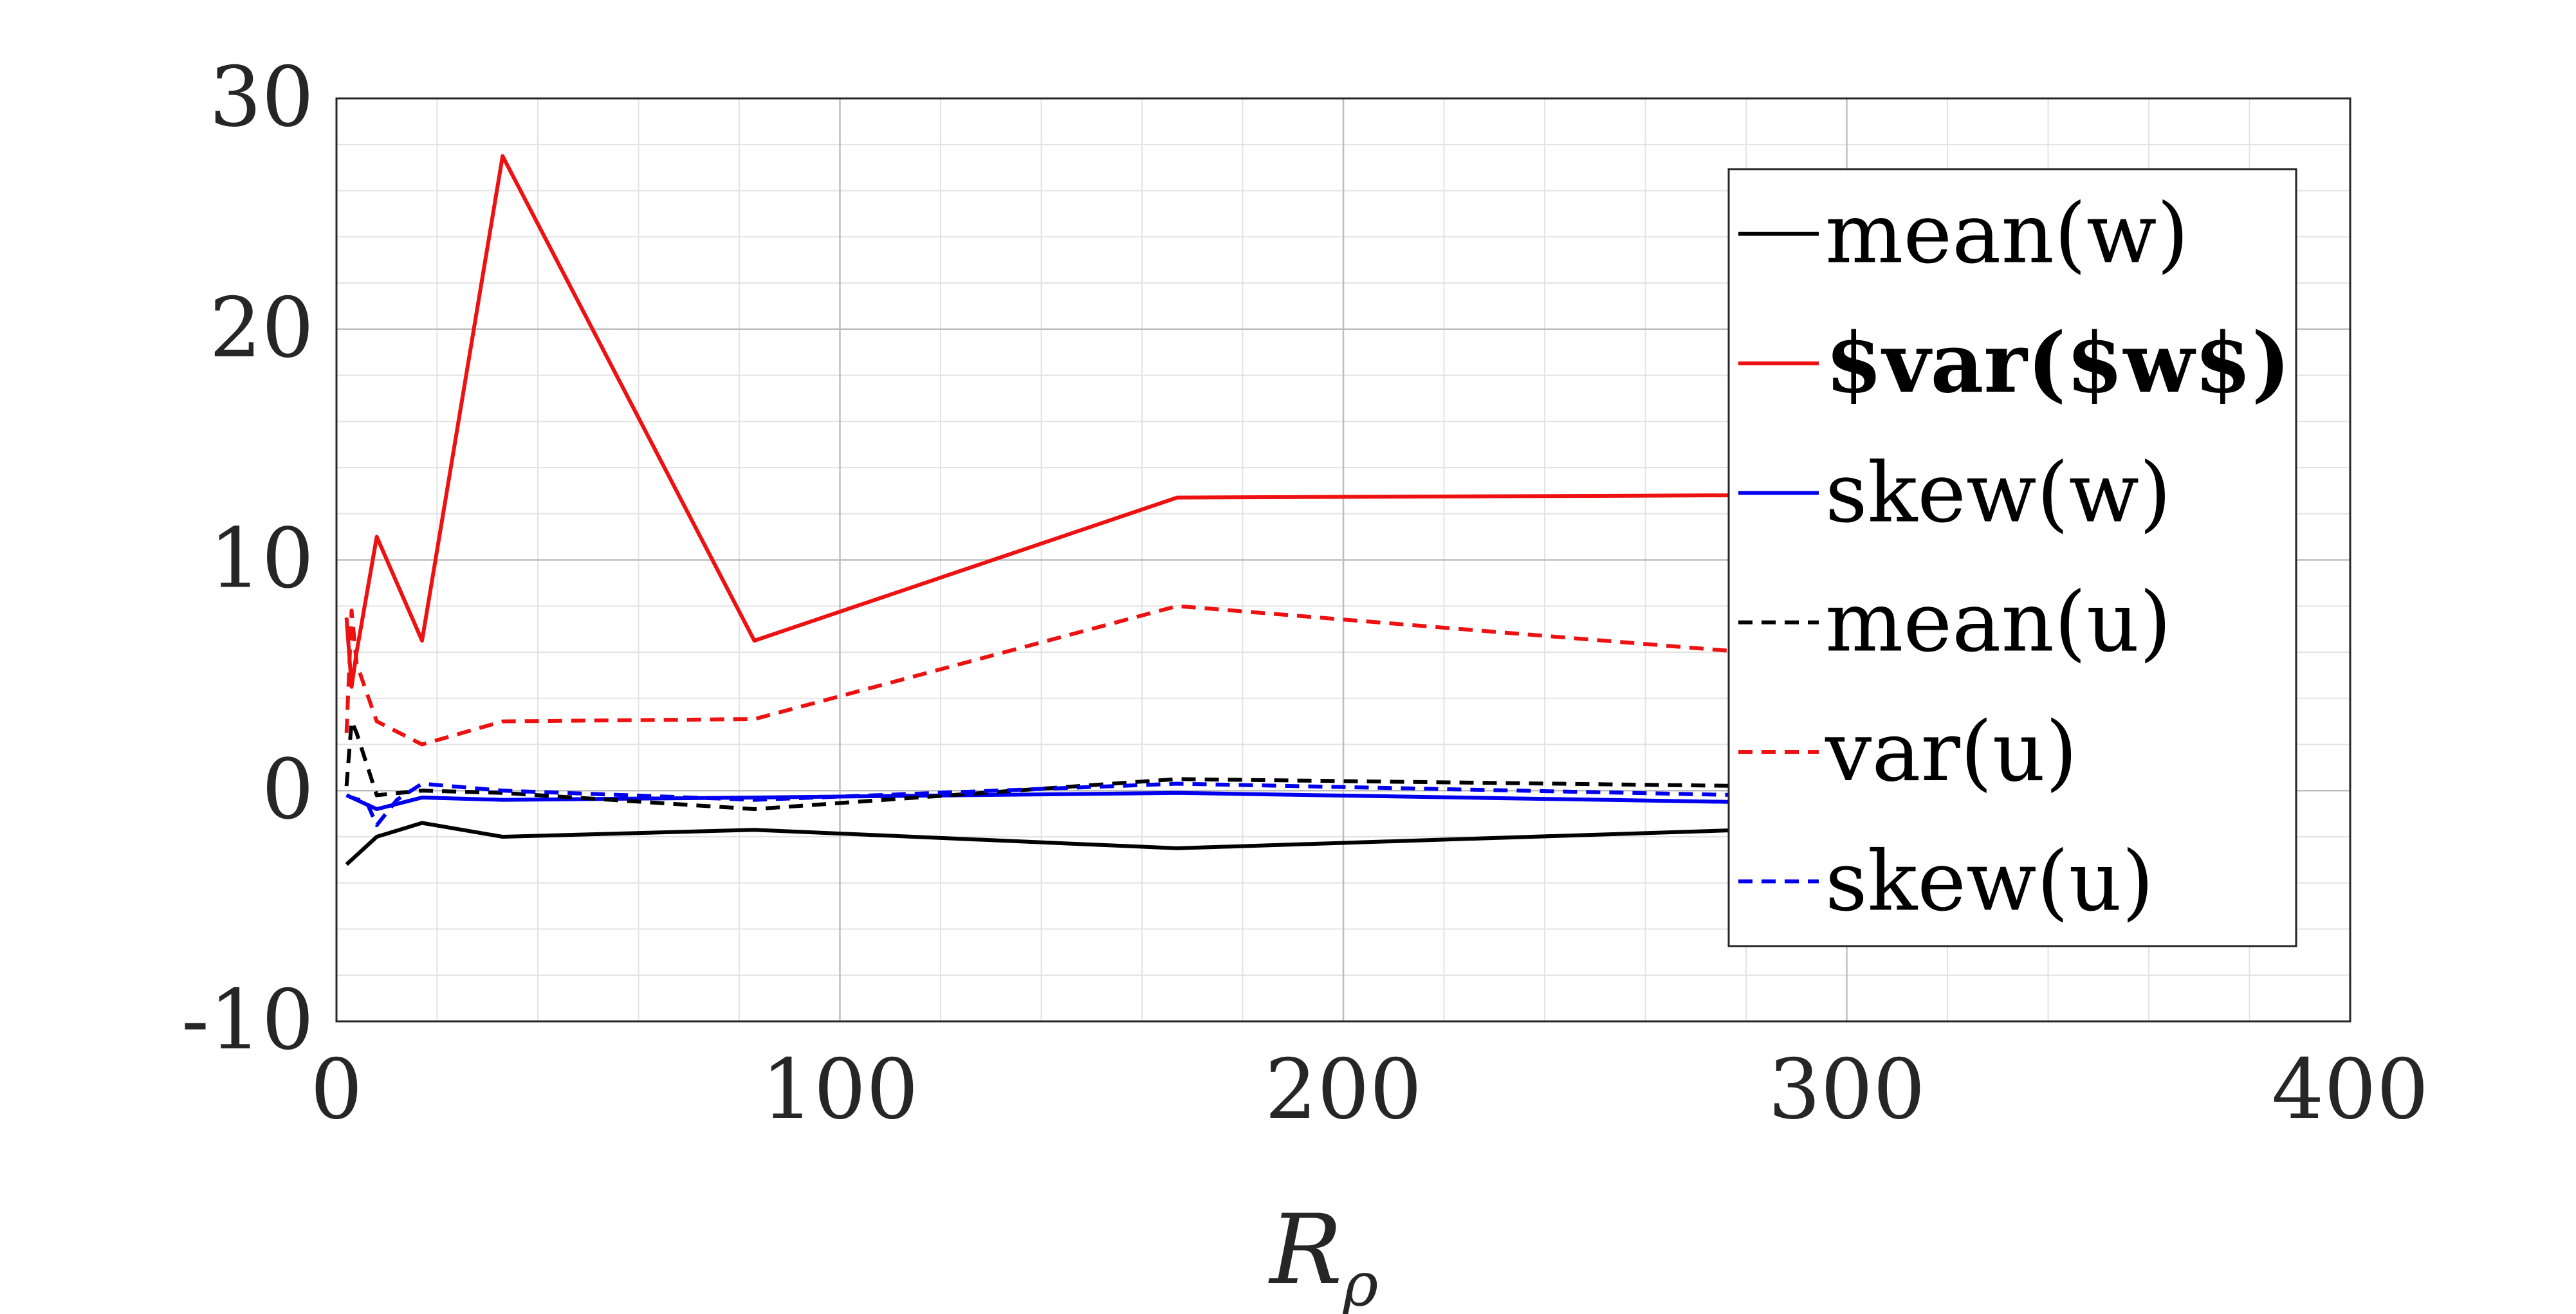 Image resolution: width=2576 pixels, height=1314 pixels. What do you see at coordinates (1998, 623) in the screenshot?
I see `legend-label-4: mean(u)` at bounding box center [1998, 623].